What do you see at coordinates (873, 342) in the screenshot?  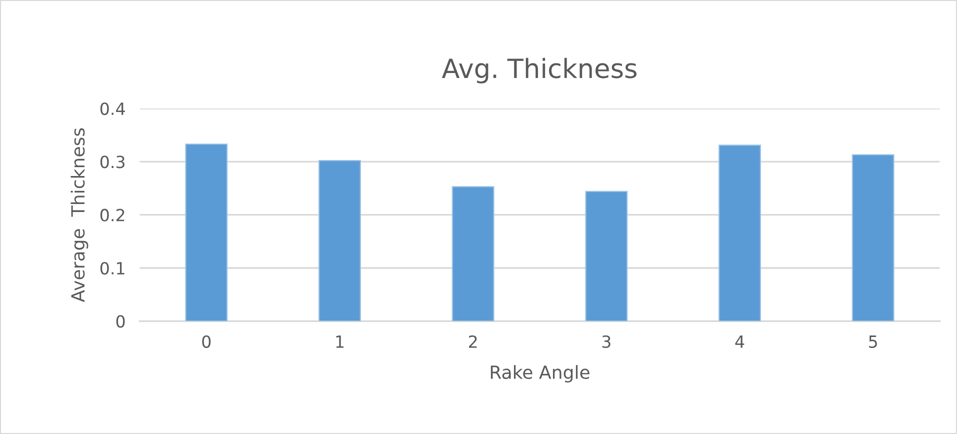 I see `x-tick-label: 5` at bounding box center [873, 342].